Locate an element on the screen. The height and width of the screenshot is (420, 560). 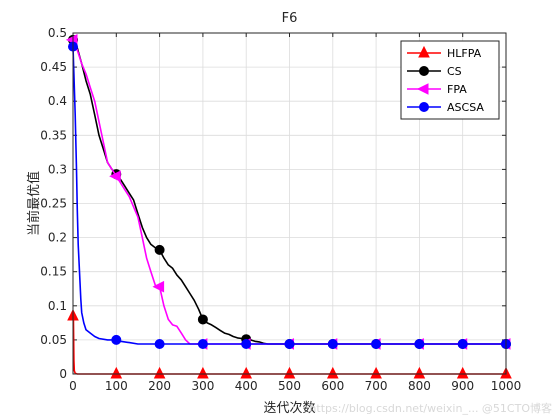
legend-item-fpa: FPA is located at coordinates (437, 89).